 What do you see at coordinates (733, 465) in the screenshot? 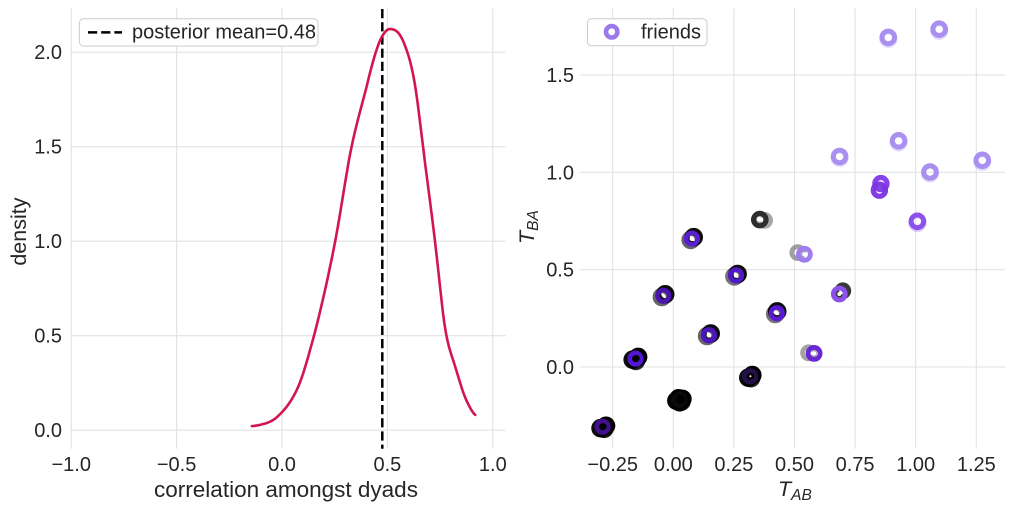
I see `svg-text: 0.25` at bounding box center [733, 465].